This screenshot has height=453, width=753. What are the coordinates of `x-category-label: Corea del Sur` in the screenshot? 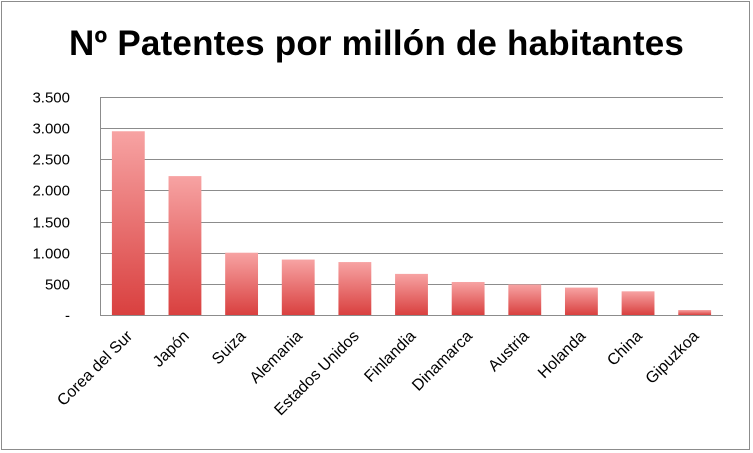 It's located at (95, 368).